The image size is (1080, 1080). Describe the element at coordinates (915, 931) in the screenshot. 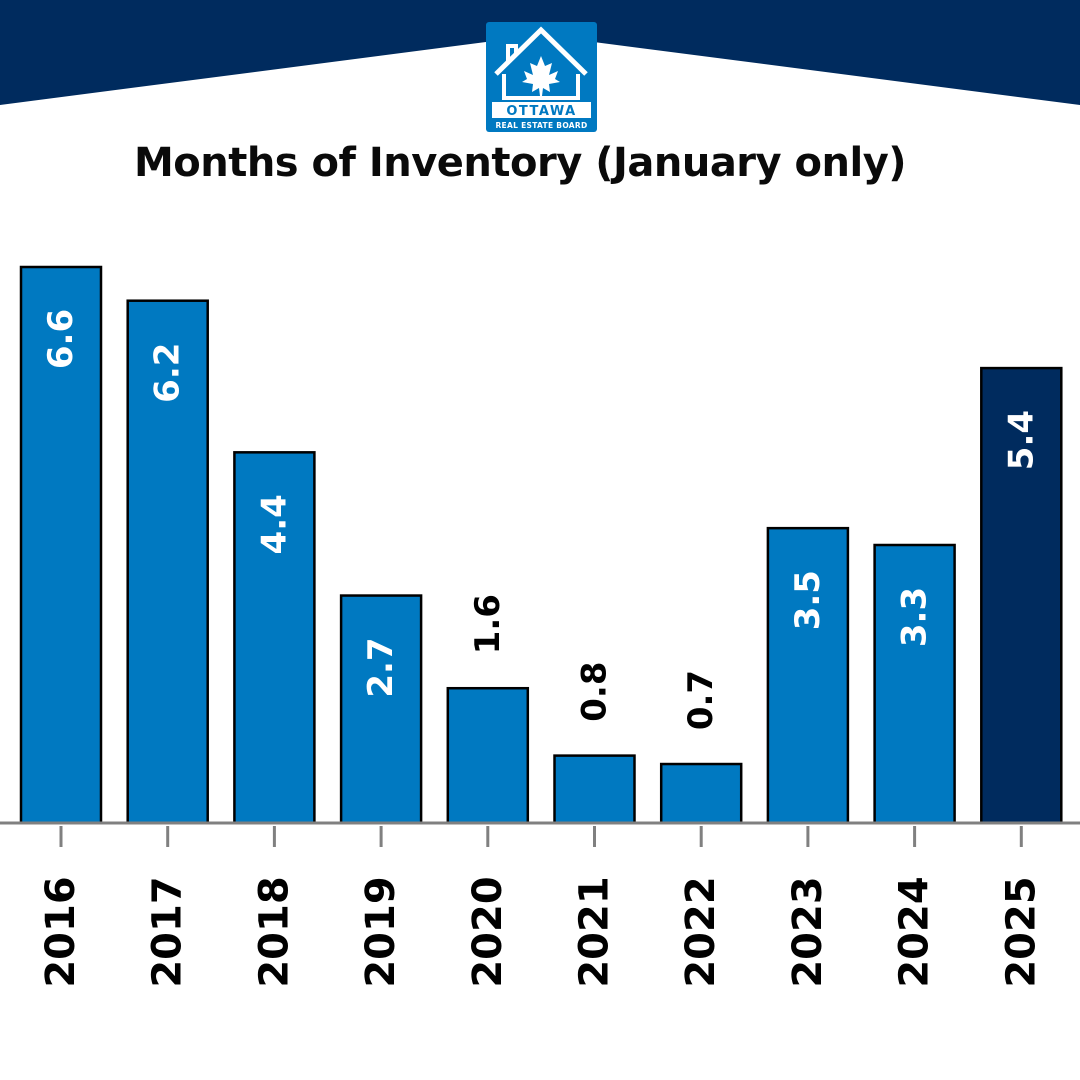

I see `x-tick-label-2024: 2024` at that location.